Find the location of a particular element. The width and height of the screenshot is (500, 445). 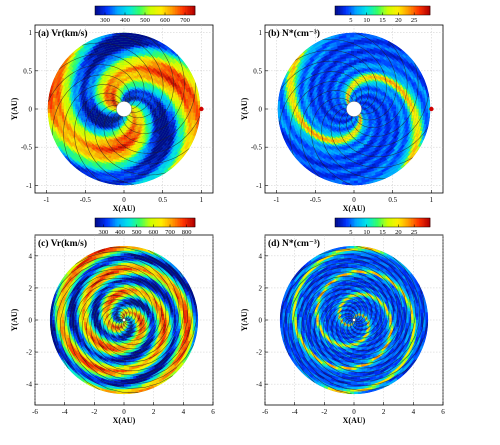

colorbar-tick-label: 800 is located at coordinates (187, 232).